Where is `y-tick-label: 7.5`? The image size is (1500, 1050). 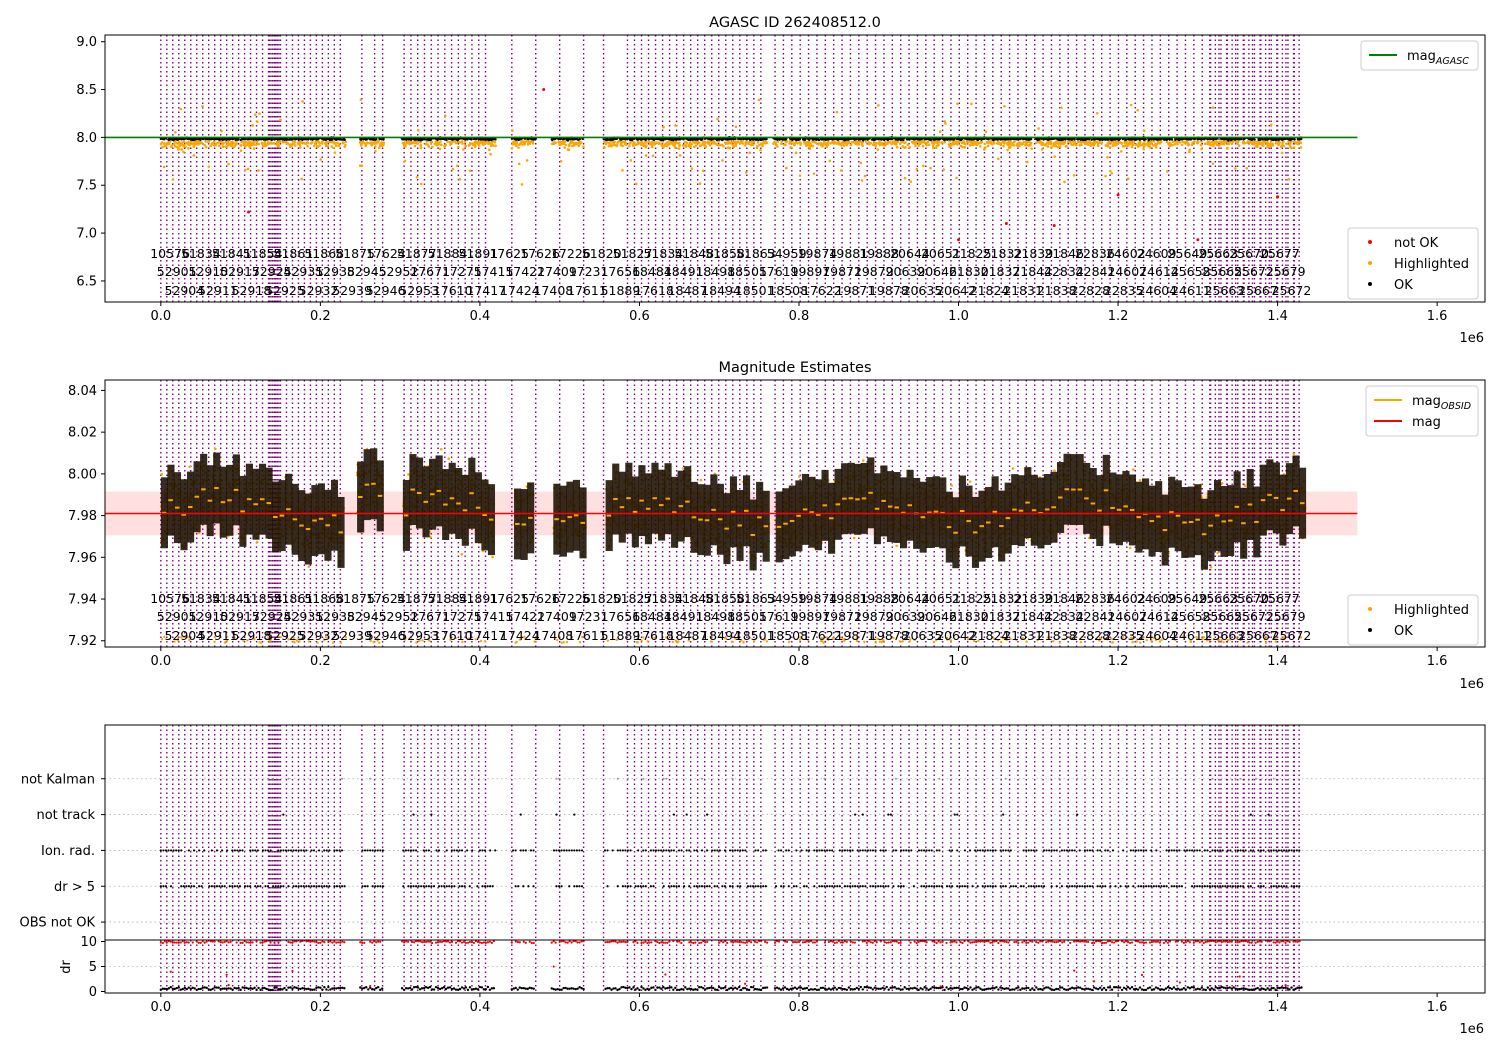 y-tick-label: 7.5 is located at coordinates (86, 186).